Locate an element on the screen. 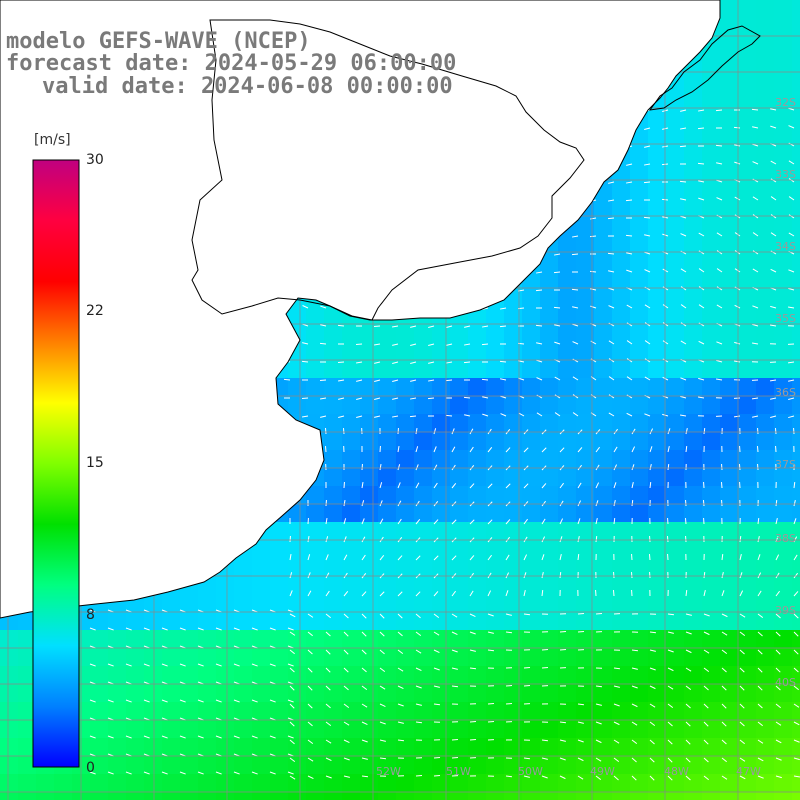  colorbar-tick-8: 8 is located at coordinates (90, 615).